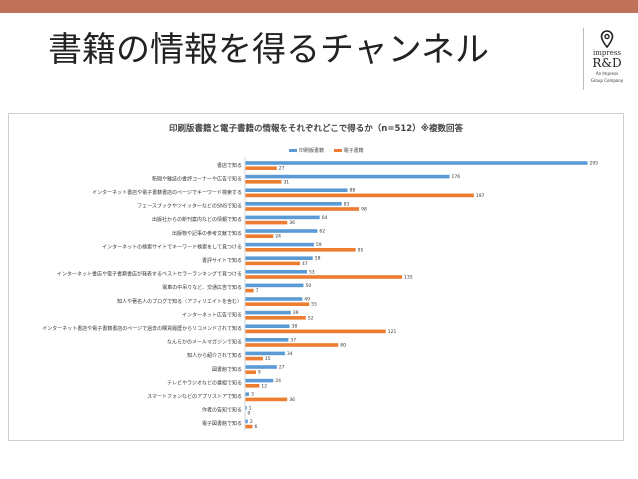 This screenshot has height=479, width=638. What do you see at coordinates (607, 73) in the screenshot?
I see `logo-text-group-1: An Impress` at bounding box center [607, 73].